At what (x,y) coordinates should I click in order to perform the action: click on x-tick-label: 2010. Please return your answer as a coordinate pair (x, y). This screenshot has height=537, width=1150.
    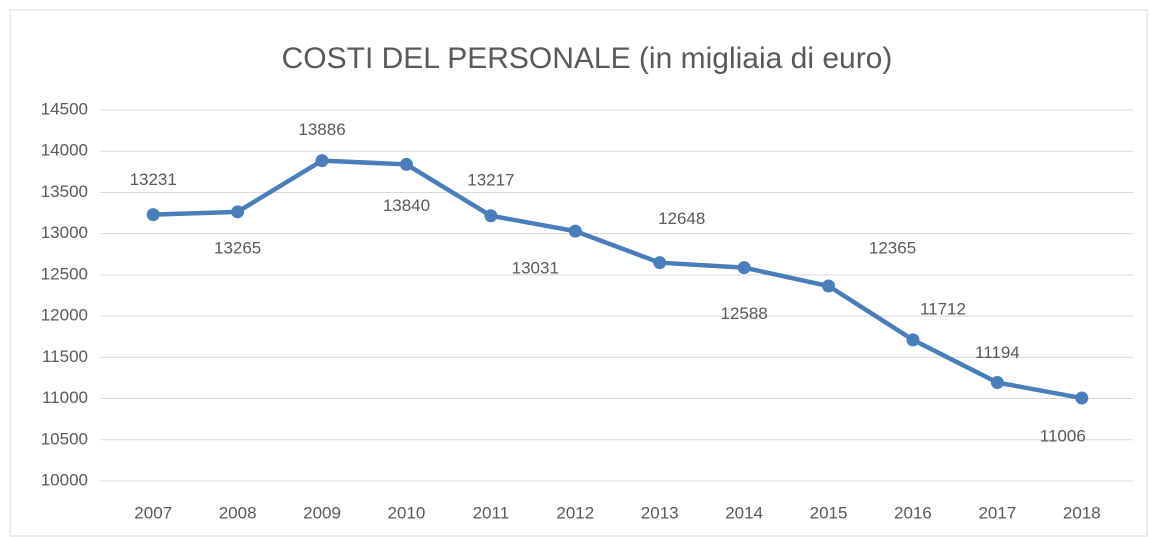
    Looking at the image, I should click on (407, 512).